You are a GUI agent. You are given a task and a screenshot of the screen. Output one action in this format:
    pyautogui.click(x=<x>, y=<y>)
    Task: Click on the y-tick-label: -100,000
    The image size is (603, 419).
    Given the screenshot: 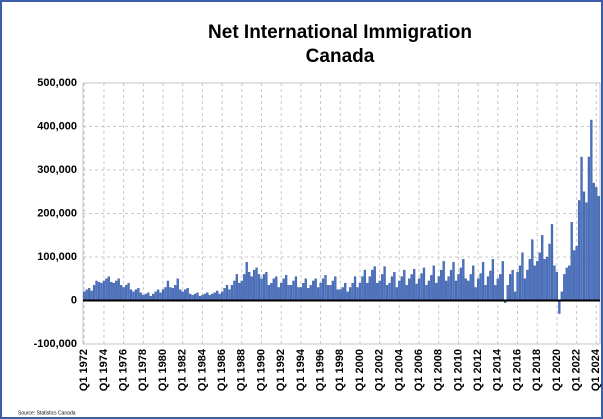 What is the action you would take?
    pyautogui.click(x=55, y=344)
    